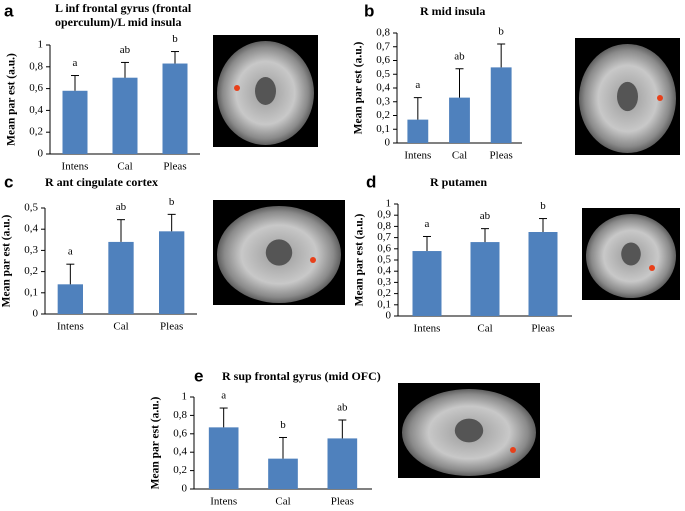 This screenshot has height=511, width=685. I want to click on y-tick-label: 0,9, so click(384, 215).